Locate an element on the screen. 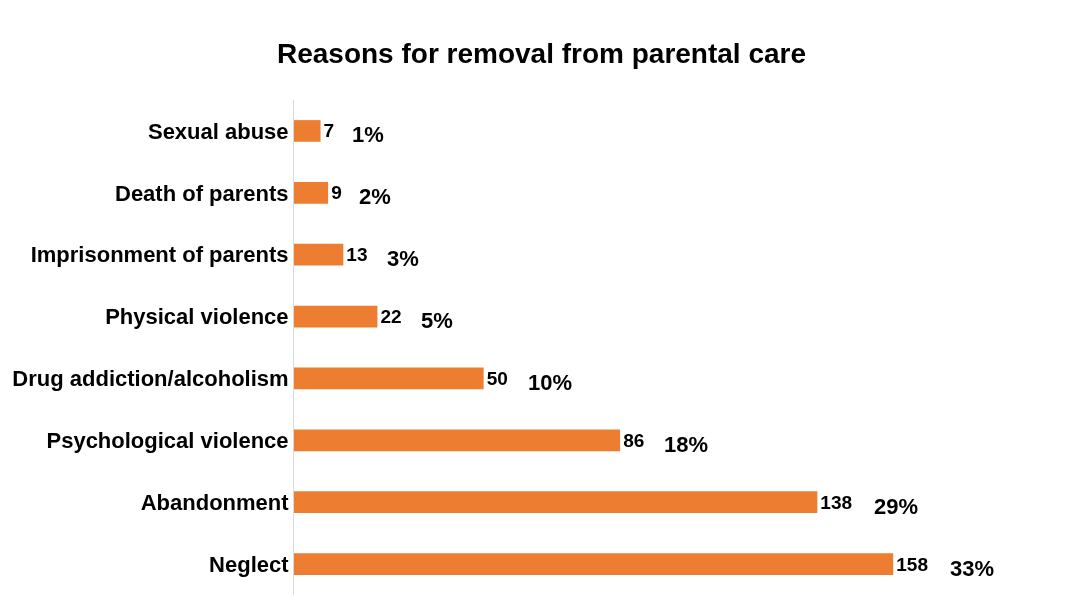 This screenshot has height=615, width=1083. y-tick-label: Psychological violence is located at coordinates (167, 441).